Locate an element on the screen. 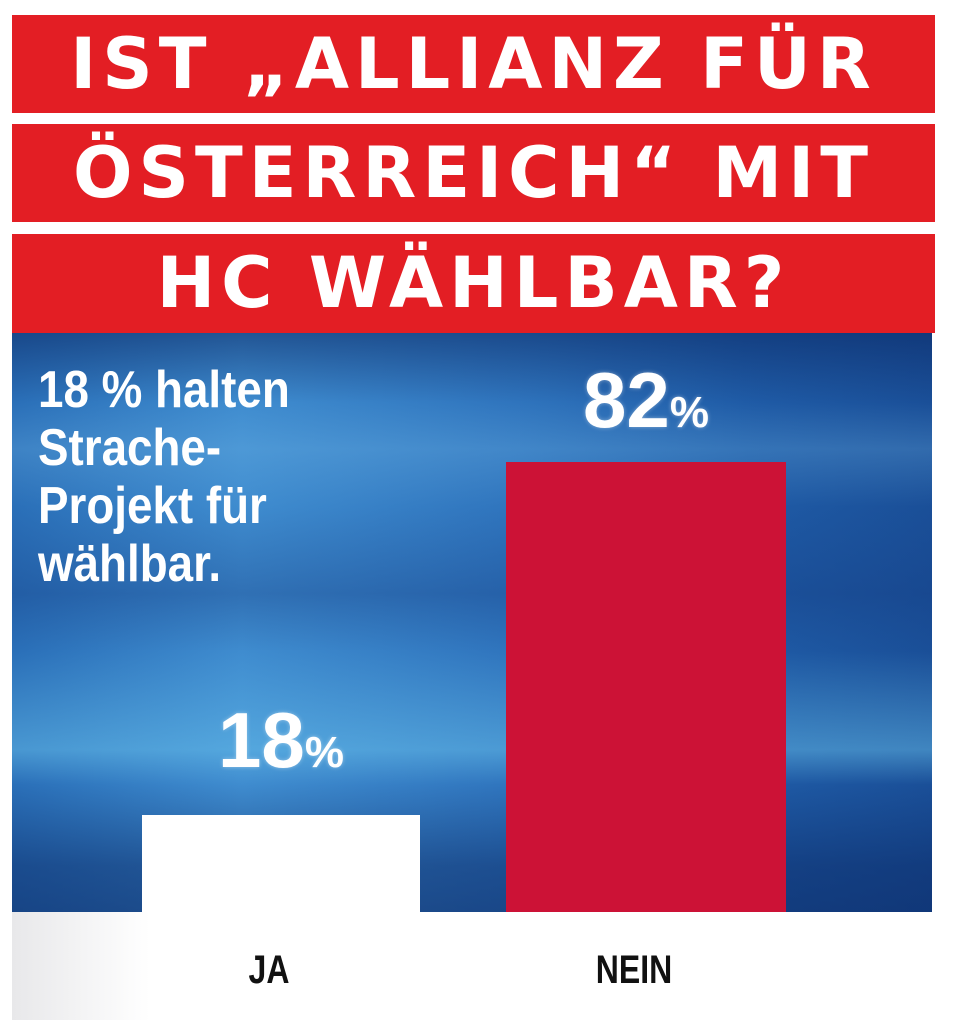  x-axis-strip is located at coordinates (472, 966).